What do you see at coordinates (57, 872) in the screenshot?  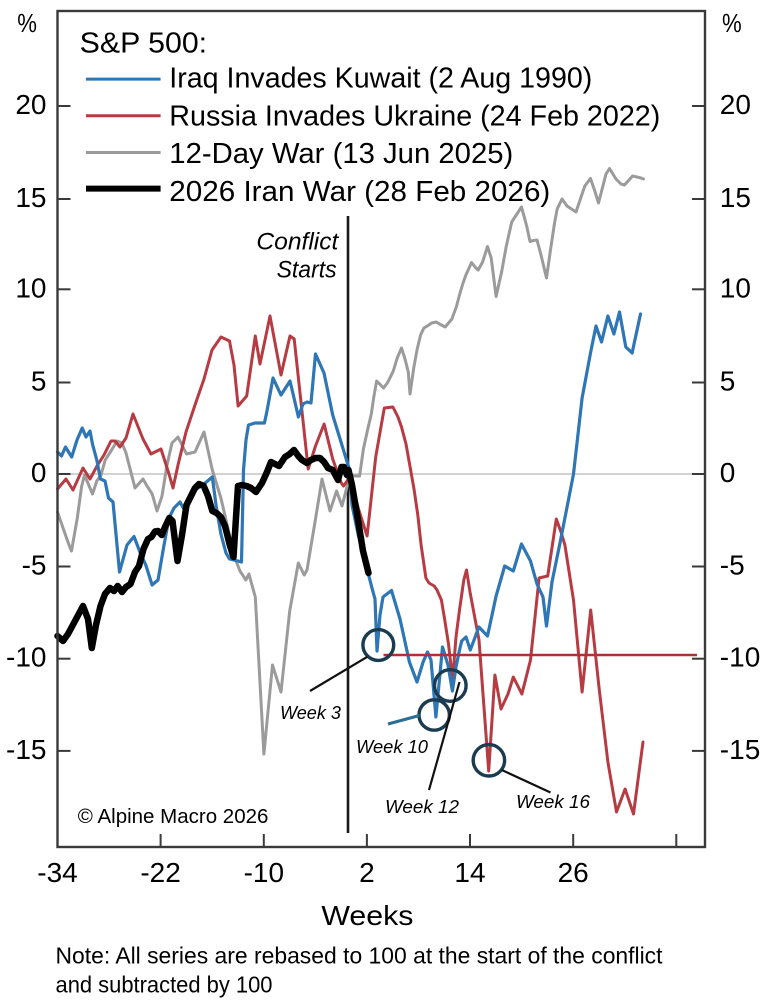 I see `svg-text: -34` at bounding box center [57, 872].